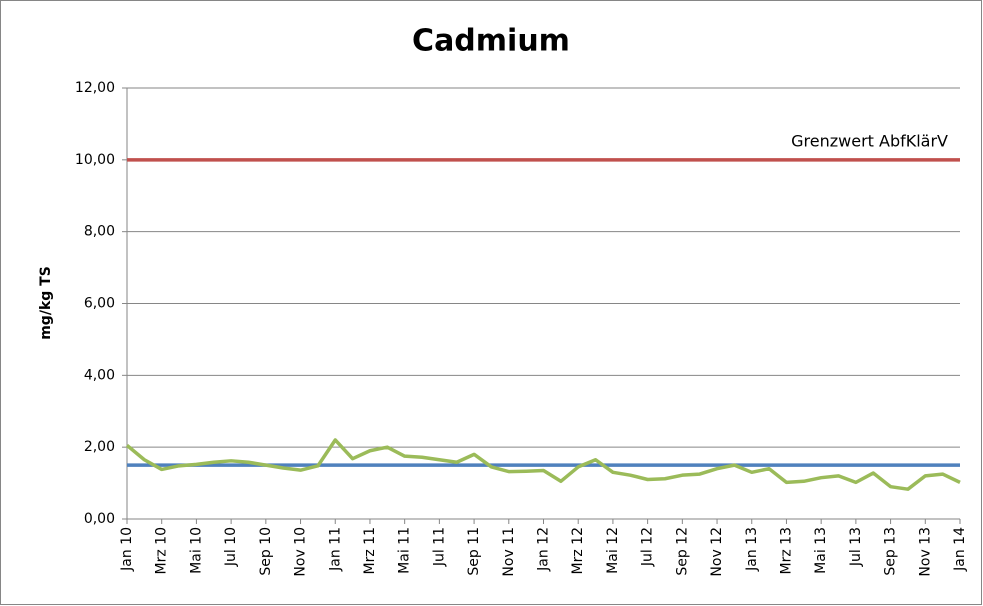  What do you see at coordinates (786, 550) in the screenshot?
I see `x-tick-label: Mrz 13` at bounding box center [786, 550].